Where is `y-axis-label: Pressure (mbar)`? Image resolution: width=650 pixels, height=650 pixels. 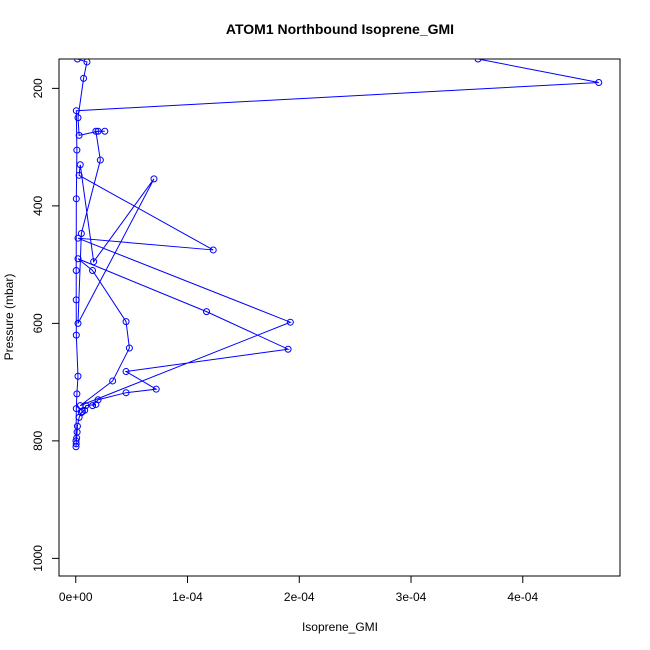
y-axis-label: Pressure (mbar) is located at coordinates (9, 317).